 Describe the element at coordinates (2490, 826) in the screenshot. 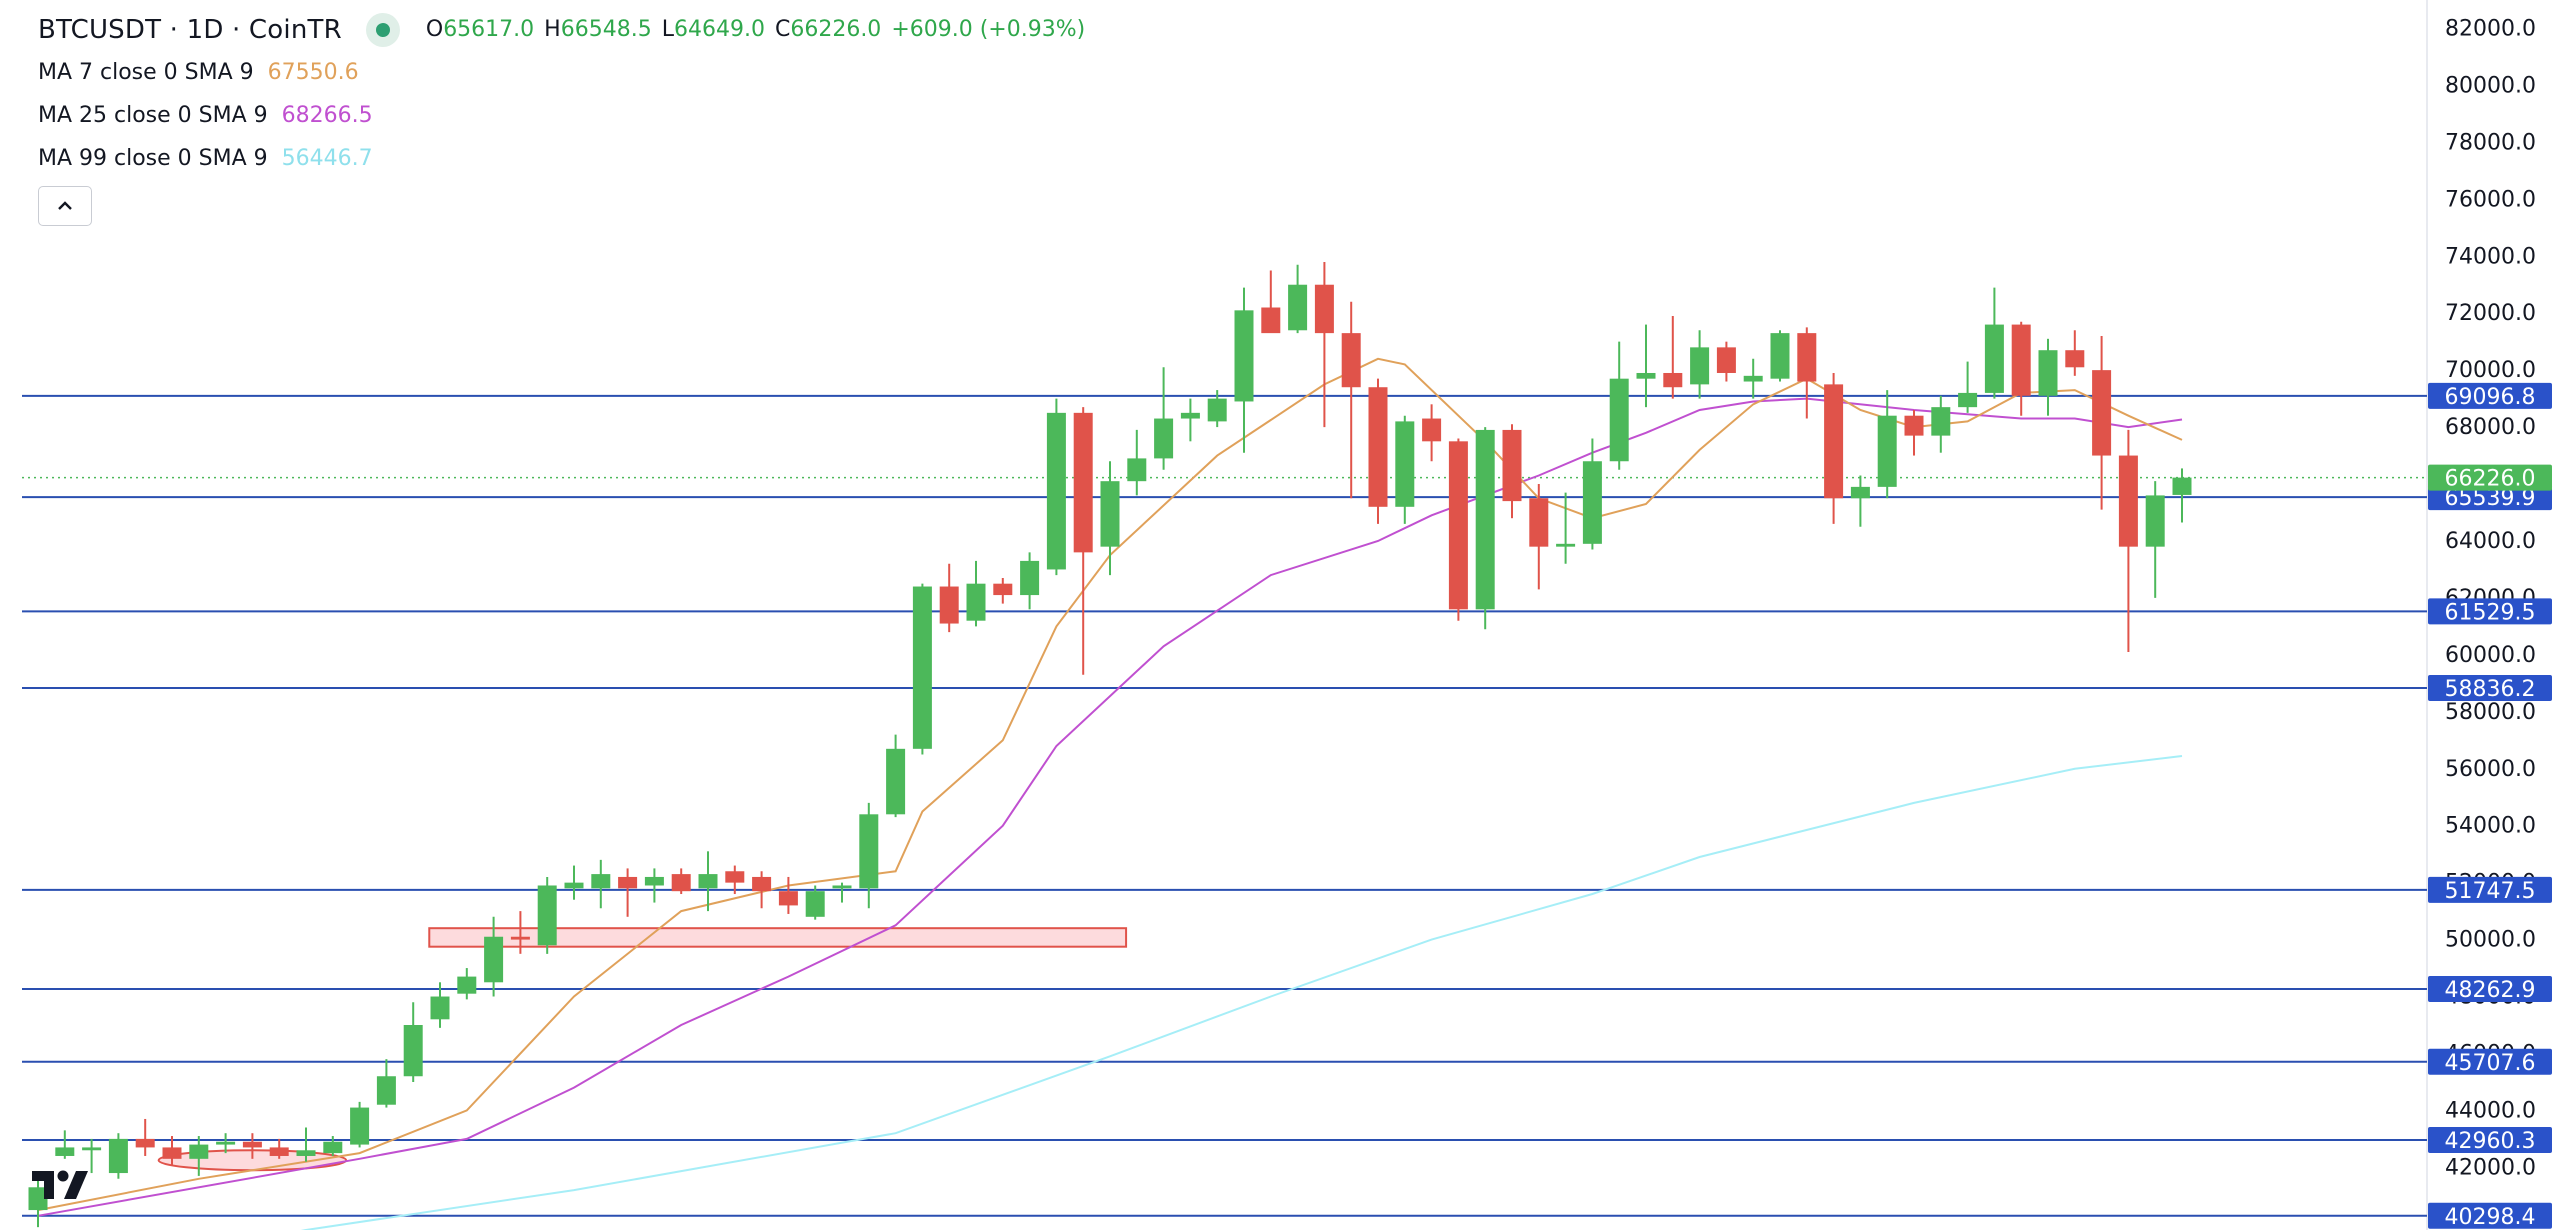

I see `y-tick-label: 54000.0` at that location.